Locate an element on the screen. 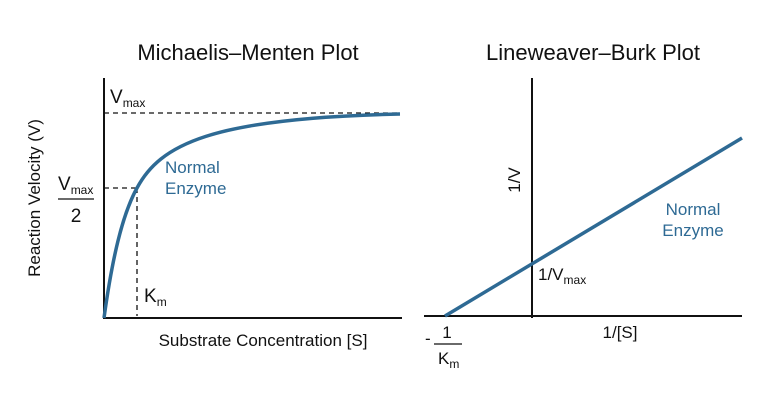 The width and height of the screenshot is (768, 419). x-intercept-sign: - is located at coordinates (428, 338).